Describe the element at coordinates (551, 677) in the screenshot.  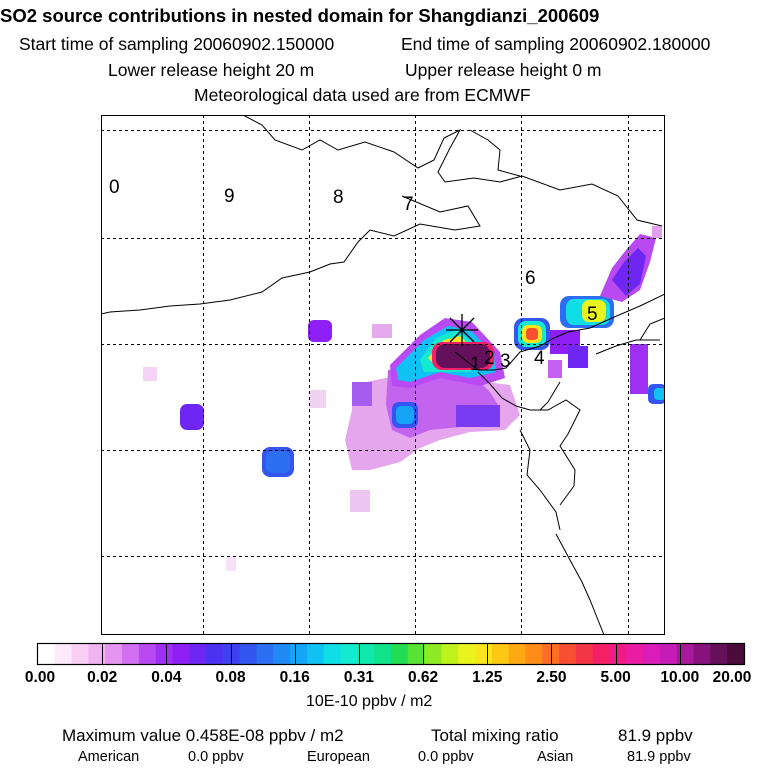
I see `colorbar-tick-label: 2.50` at that location.